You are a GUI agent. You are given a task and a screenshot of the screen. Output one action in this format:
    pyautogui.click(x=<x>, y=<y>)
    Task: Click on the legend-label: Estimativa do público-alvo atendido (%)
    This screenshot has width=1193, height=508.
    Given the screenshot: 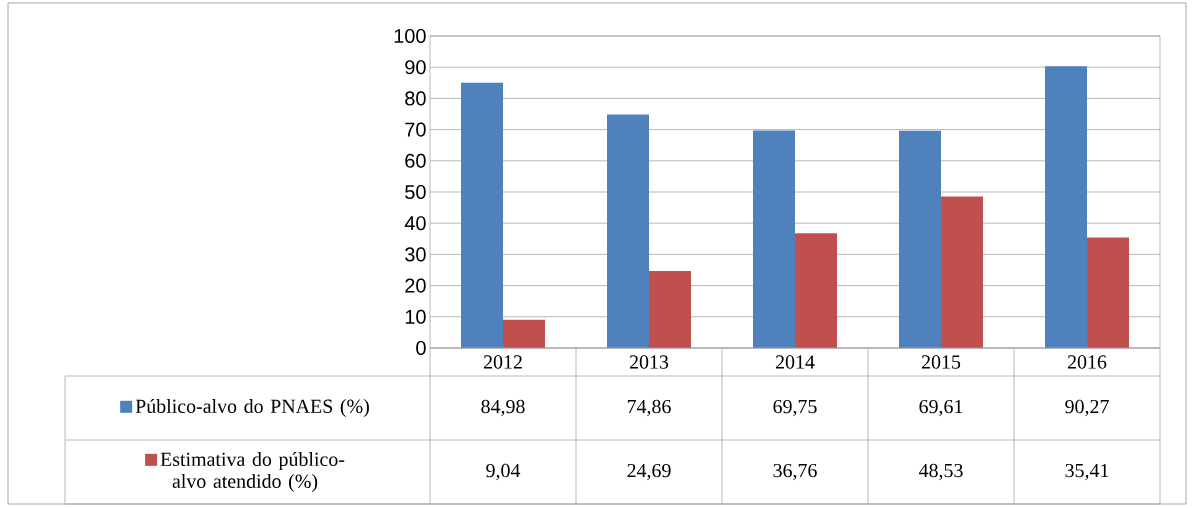 What is the action you would take?
    pyautogui.click(x=252, y=471)
    